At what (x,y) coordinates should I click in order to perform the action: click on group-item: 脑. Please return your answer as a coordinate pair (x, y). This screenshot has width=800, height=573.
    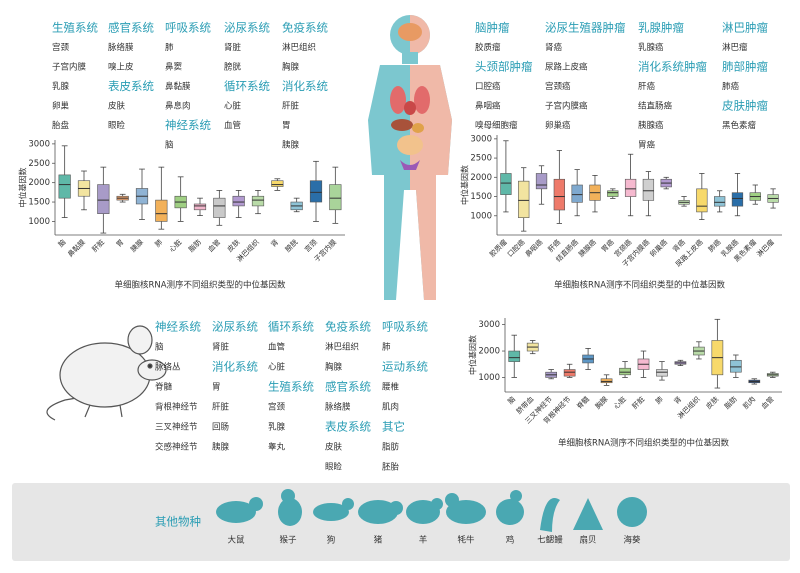
    Looking at the image, I should click on (159, 347).